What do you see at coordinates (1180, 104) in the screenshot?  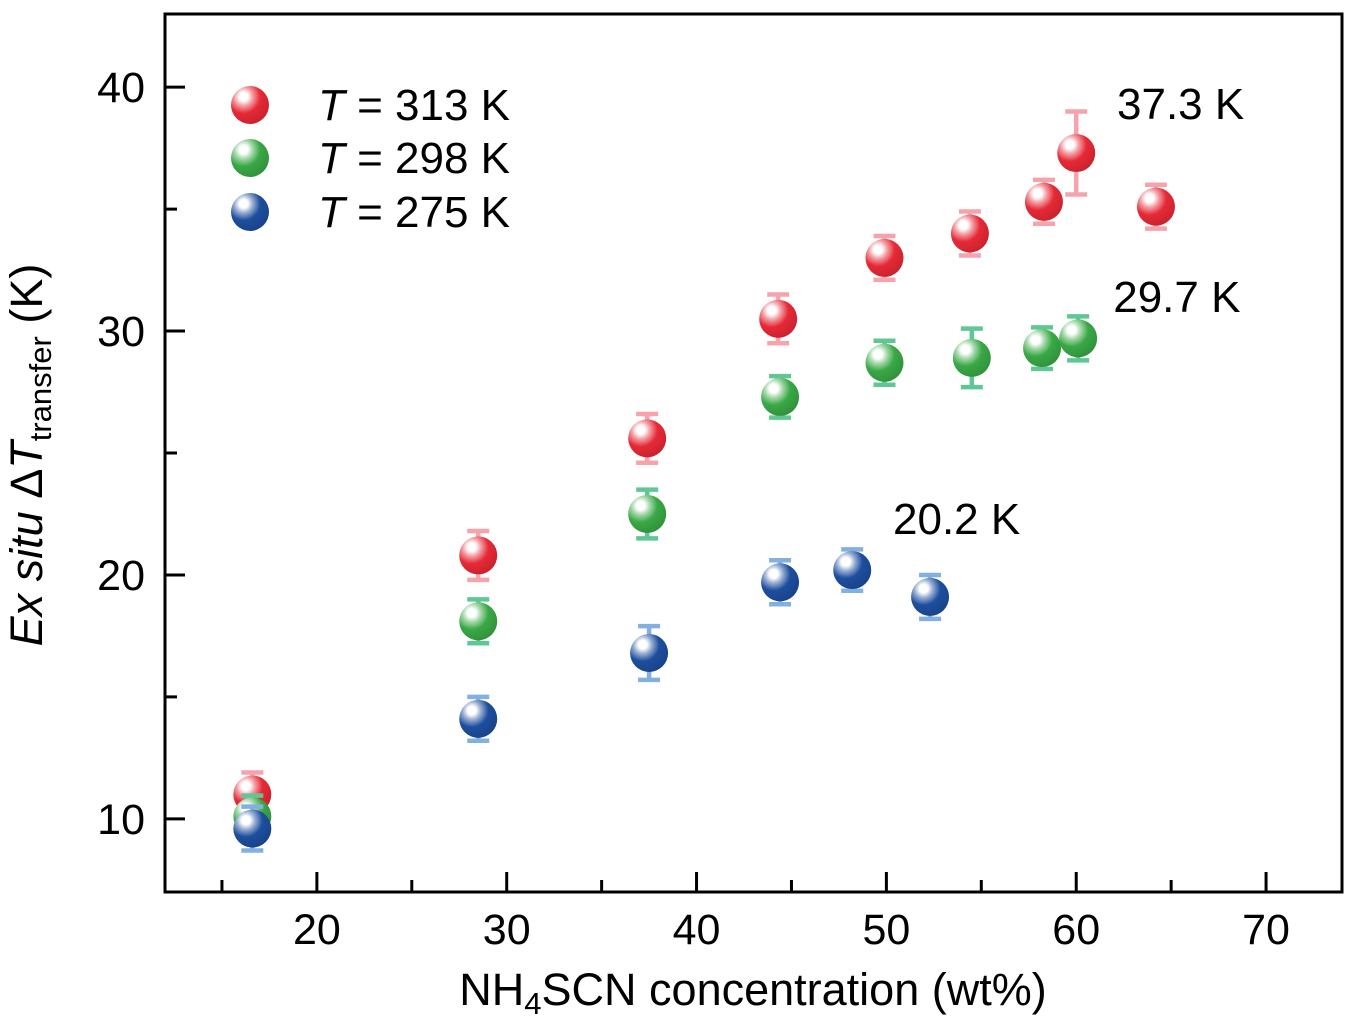 I see `annotation-37.3-K: 37.3 K` at bounding box center [1180, 104].